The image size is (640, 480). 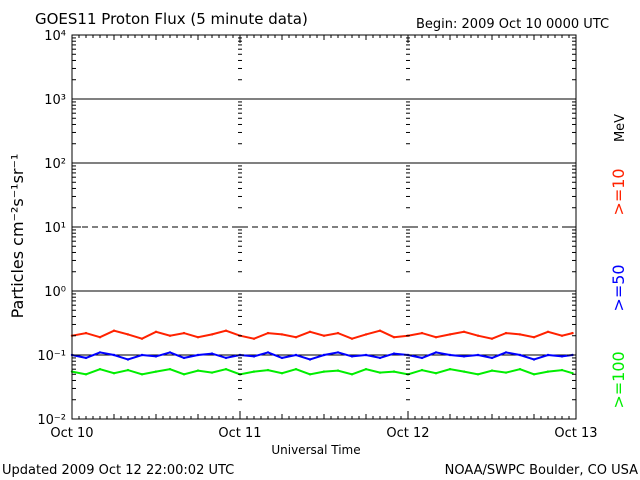 What do you see at coordinates (239, 433) in the screenshot?
I see `x-tick-label: Oct 11` at bounding box center [239, 433].